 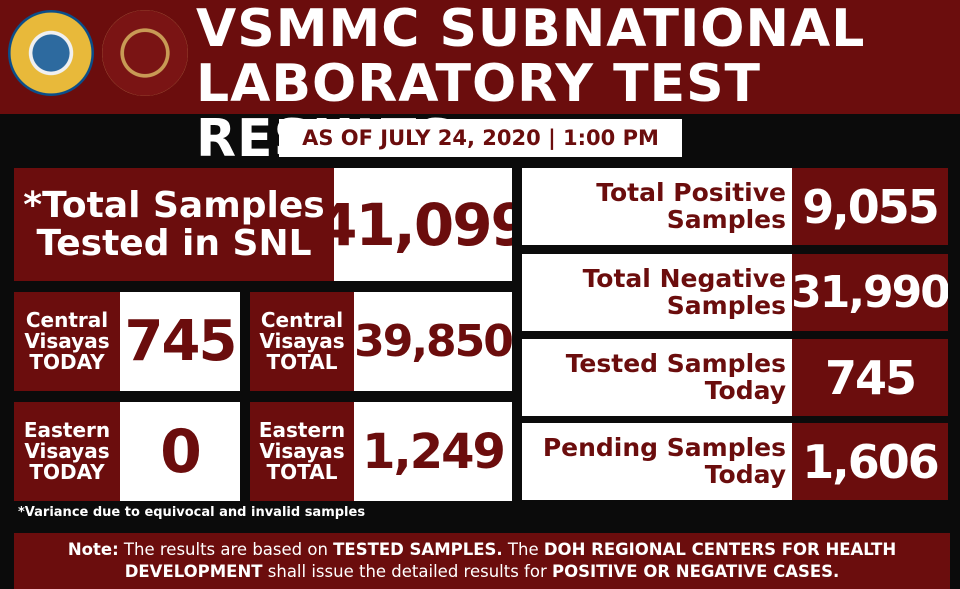 I want to click on stat-negative-value: 31,990, so click(x=870, y=292).